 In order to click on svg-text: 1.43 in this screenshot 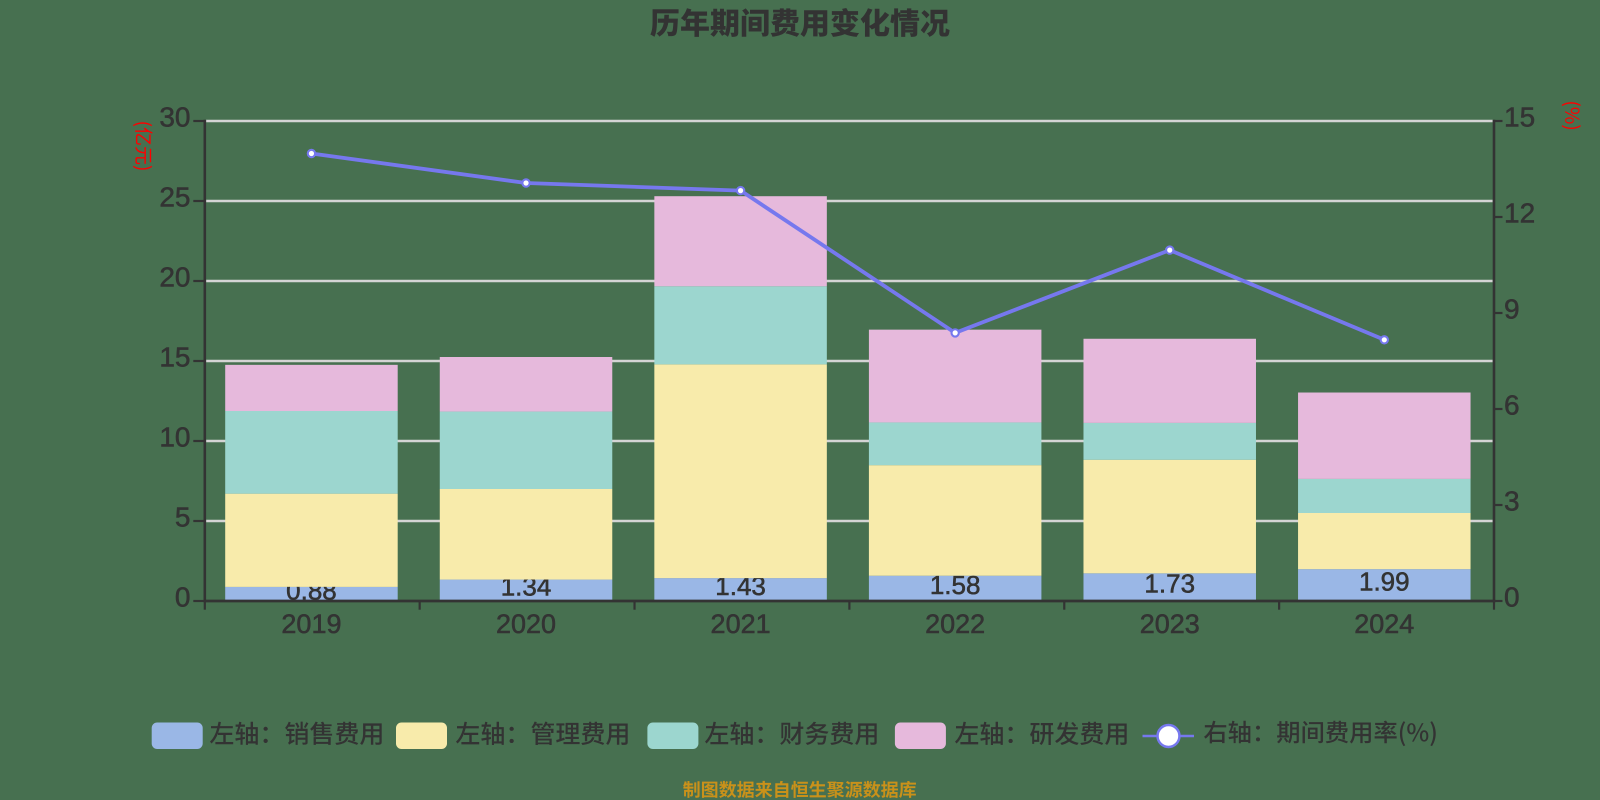, I will do `click(740, 586)`.